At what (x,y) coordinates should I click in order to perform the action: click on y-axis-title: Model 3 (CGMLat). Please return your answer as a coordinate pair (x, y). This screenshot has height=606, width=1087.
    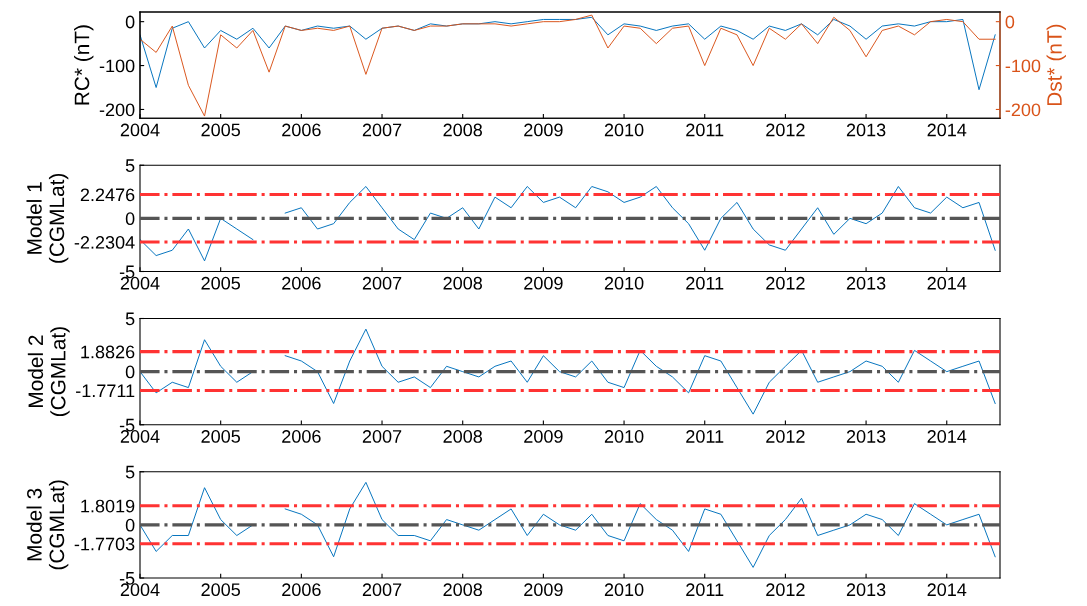
    Looking at the image, I should click on (47, 525).